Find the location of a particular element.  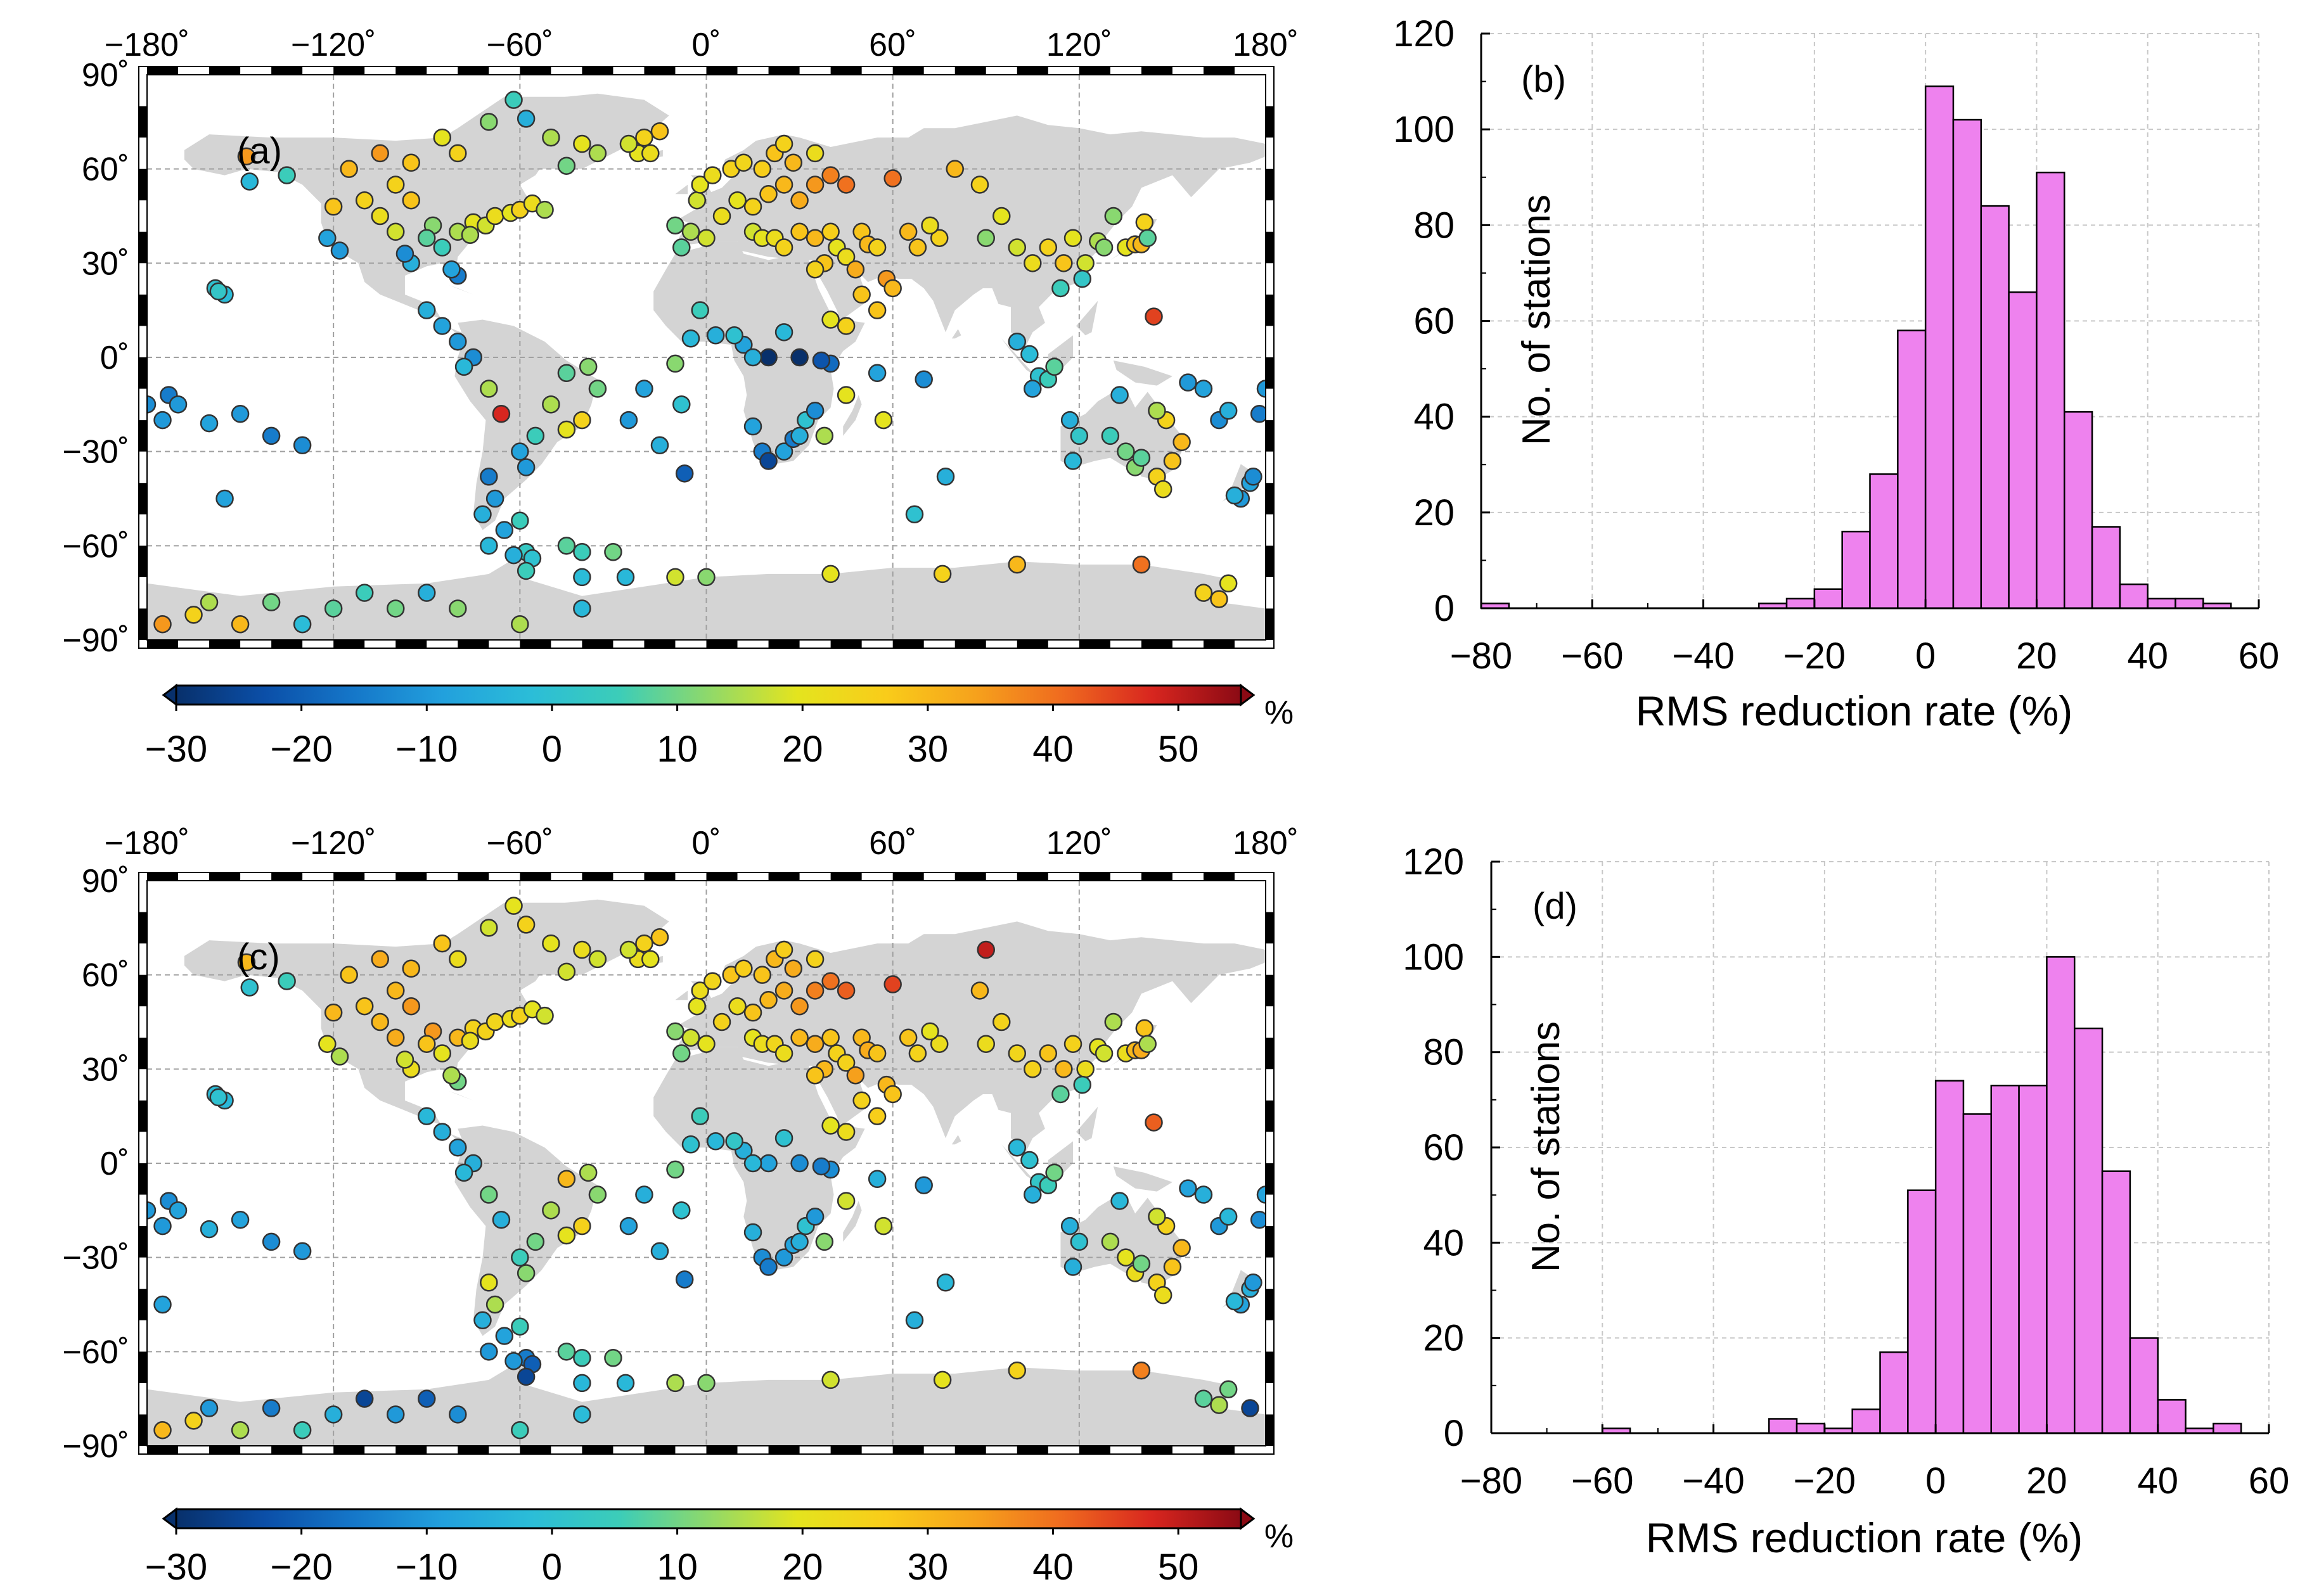

colorbar-tick-label: −10 is located at coordinates (427, 1568).